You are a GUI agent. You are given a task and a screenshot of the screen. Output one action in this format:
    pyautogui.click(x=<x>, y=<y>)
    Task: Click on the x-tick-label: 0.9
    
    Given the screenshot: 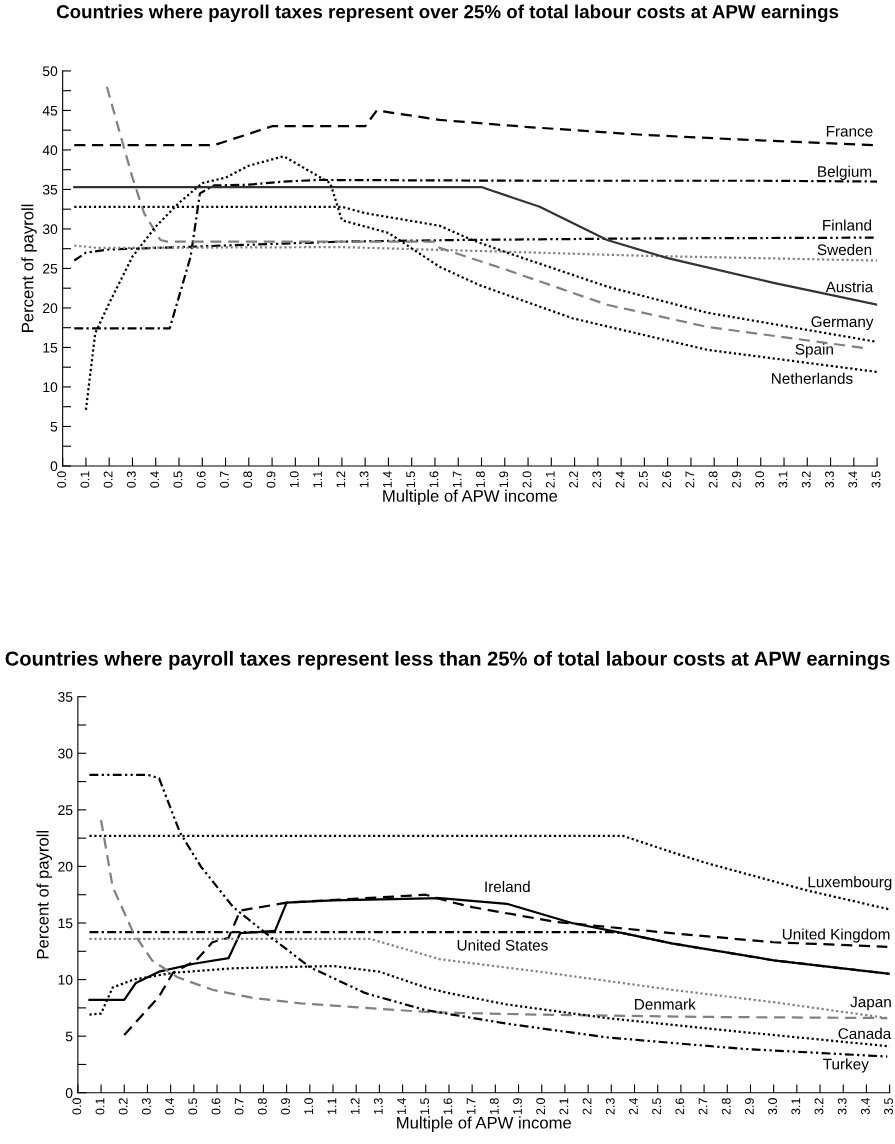 What is the action you would take?
    pyautogui.click(x=271, y=479)
    